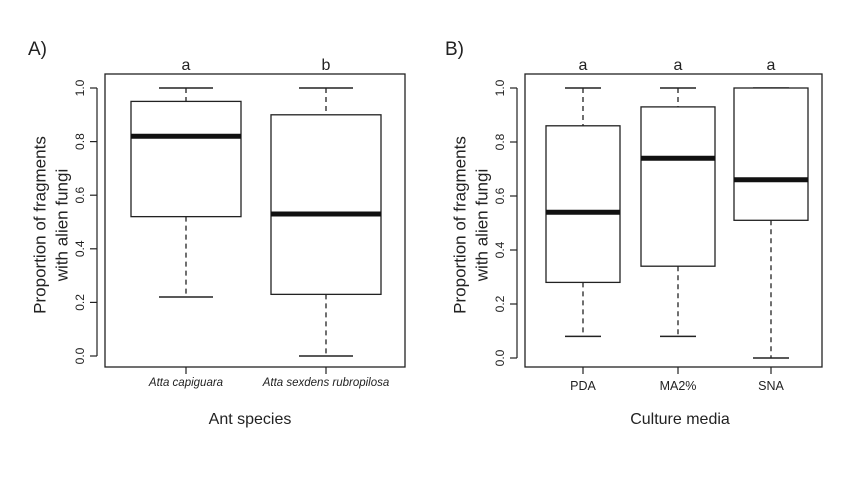  Describe the element at coordinates (771, 386) in the screenshot. I see `x-category-label: SNA` at that location.